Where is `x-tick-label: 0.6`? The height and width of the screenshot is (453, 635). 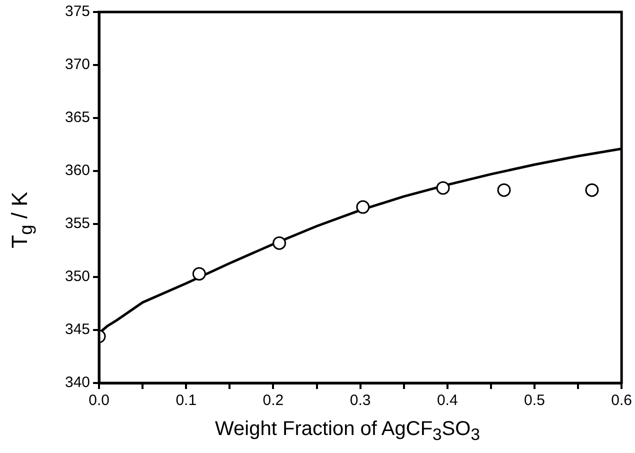
x-tick-label: 0.6 is located at coordinates (621, 401).